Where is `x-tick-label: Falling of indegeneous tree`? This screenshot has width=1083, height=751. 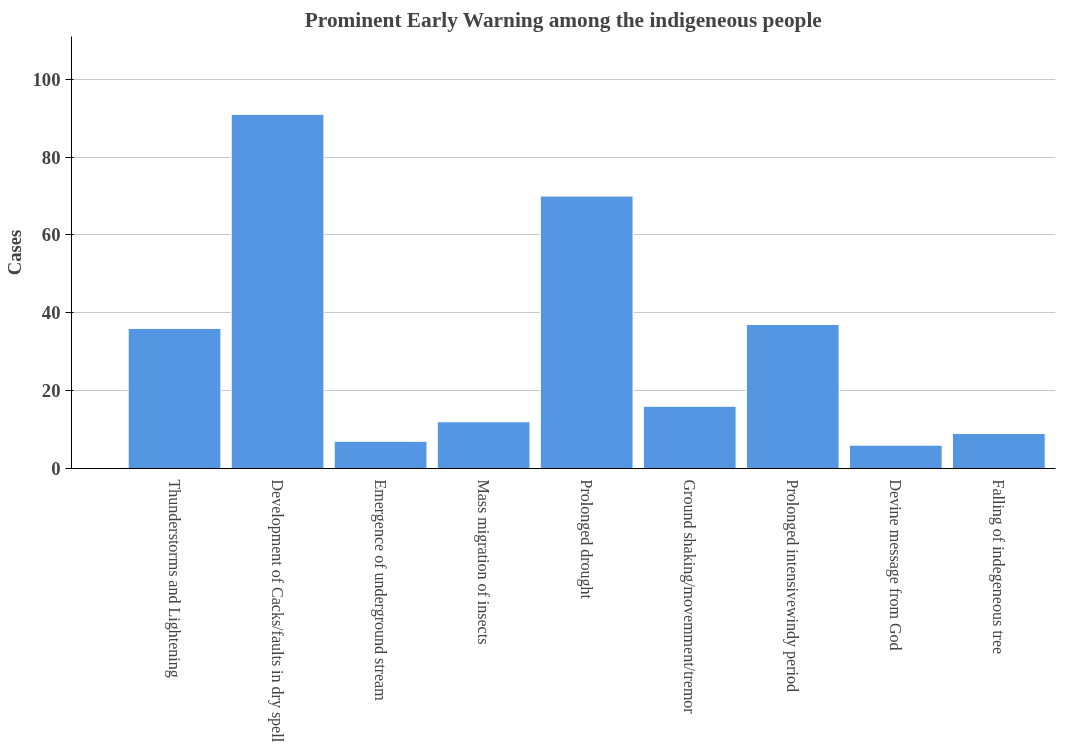 x-tick-label: Falling of indegeneous tree is located at coordinates (998, 567).